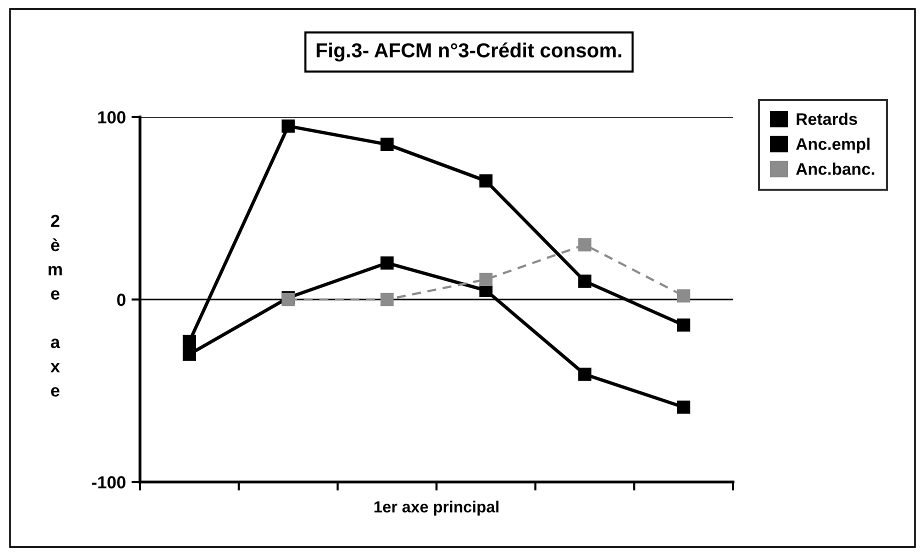 Image resolution: width=921 pixels, height=553 pixels. I want to click on chart-title: Fig.3- AFCM n°3-Crédit consom., so click(469, 52).